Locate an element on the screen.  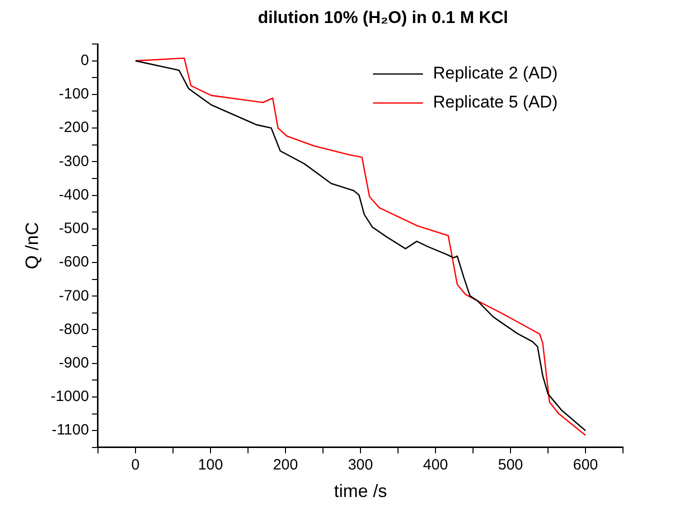
x-tick-label: 500 is located at coordinates (511, 465).